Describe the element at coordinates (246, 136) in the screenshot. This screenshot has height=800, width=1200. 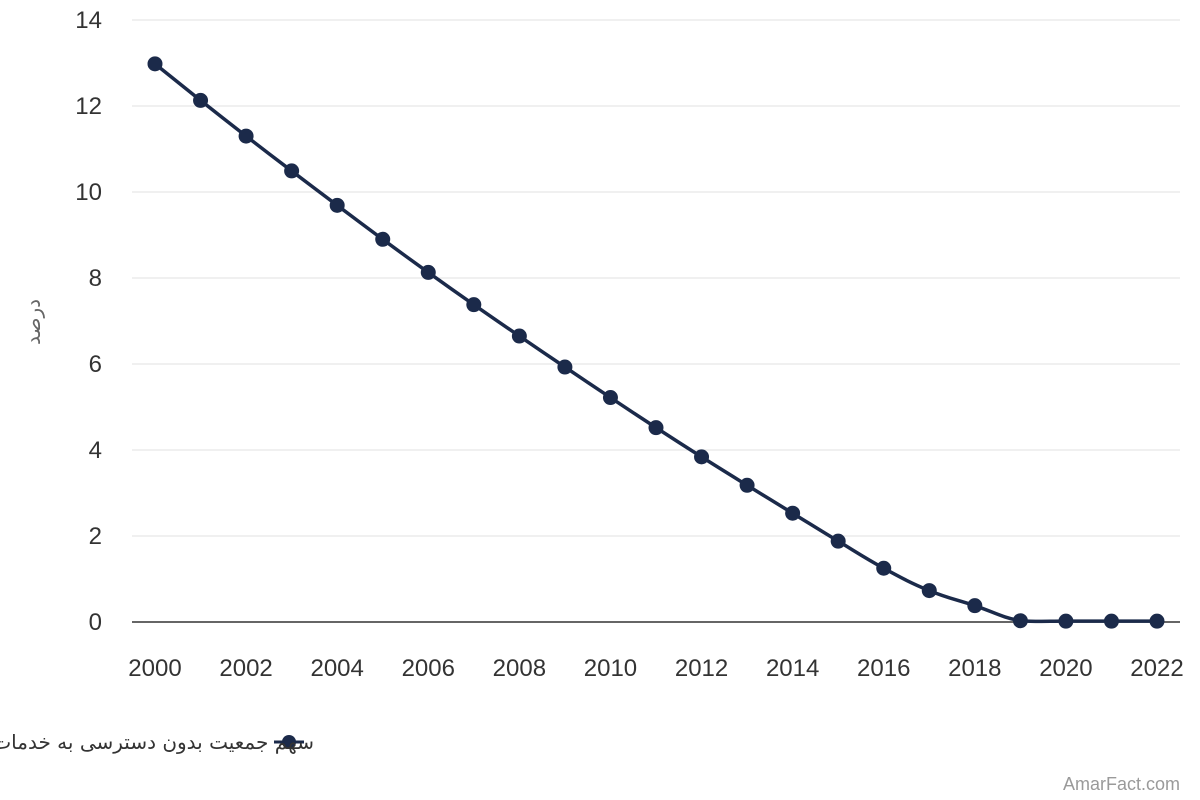
I see `data-point-2002` at that location.